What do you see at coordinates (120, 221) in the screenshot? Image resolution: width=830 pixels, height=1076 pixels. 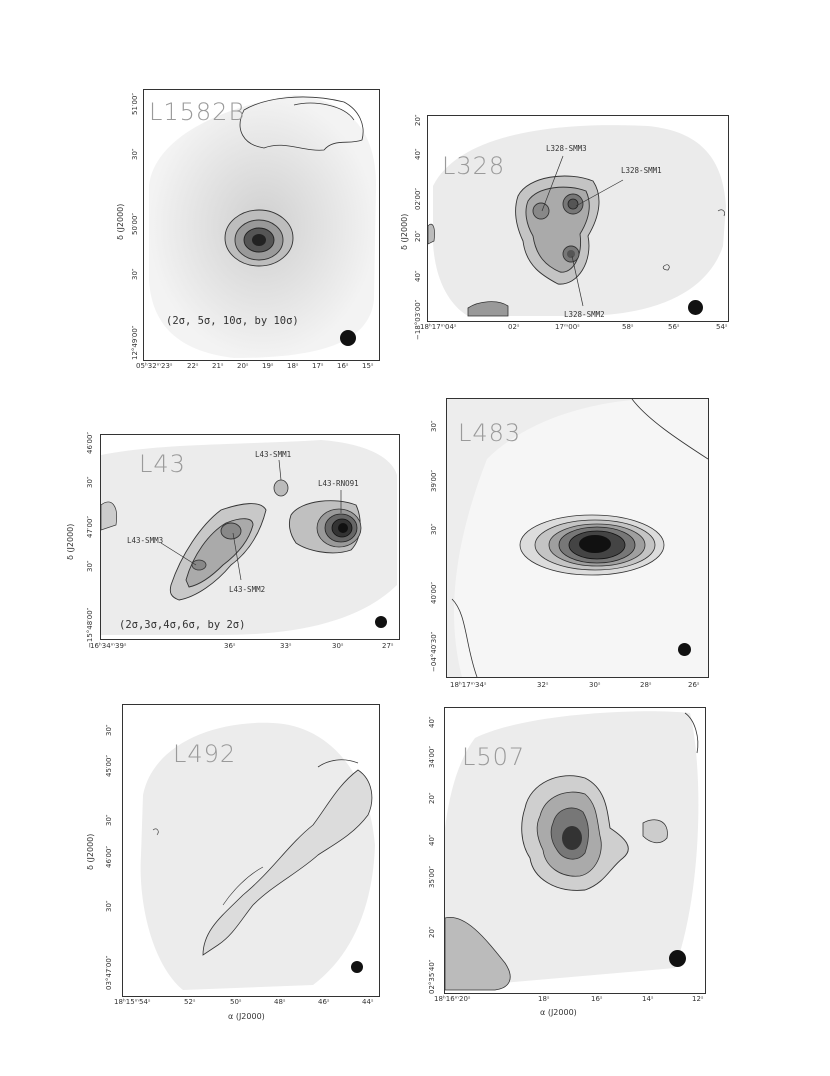 I see `y-axis-label-l1582b: δ (J2000)` at bounding box center [120, 221].